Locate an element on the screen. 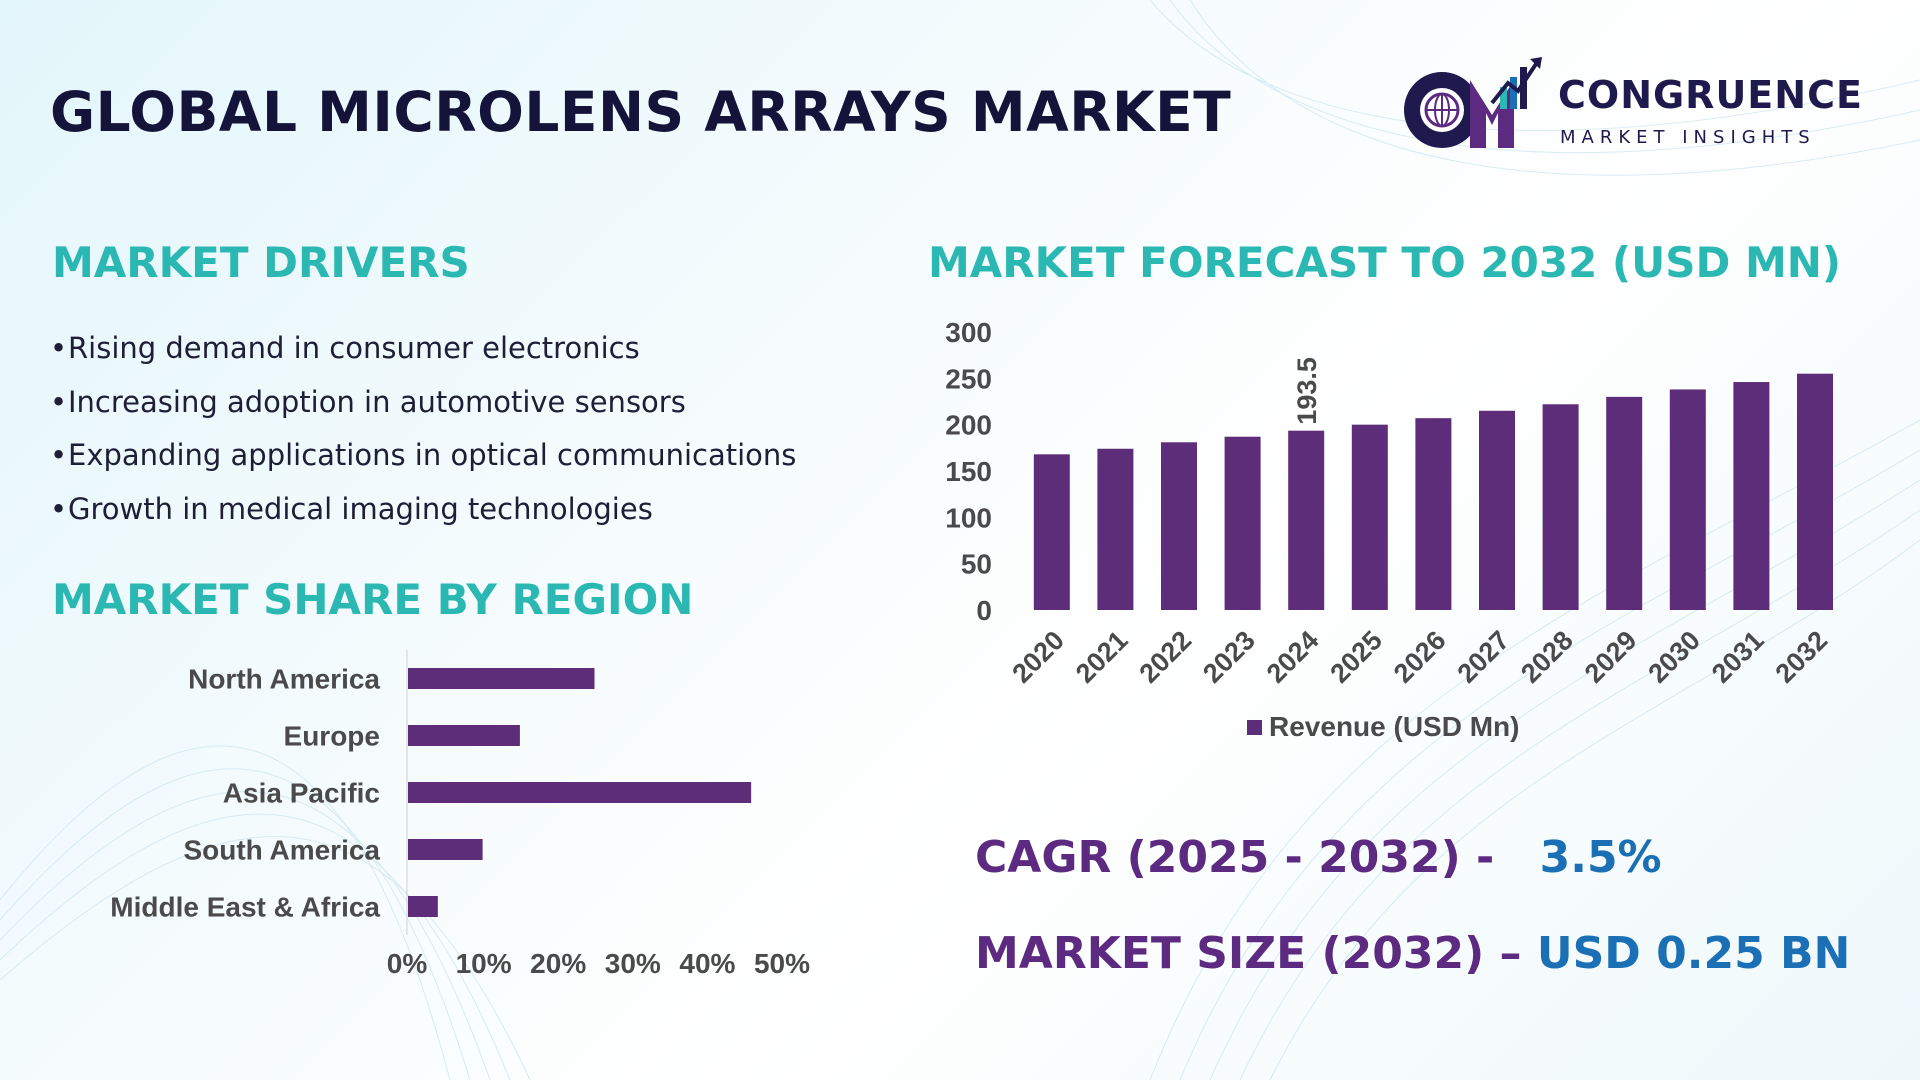 The height and width of the screenshot is (1080, 1920). x-tick-label: 2026 is located at coordinates (1420, 657).